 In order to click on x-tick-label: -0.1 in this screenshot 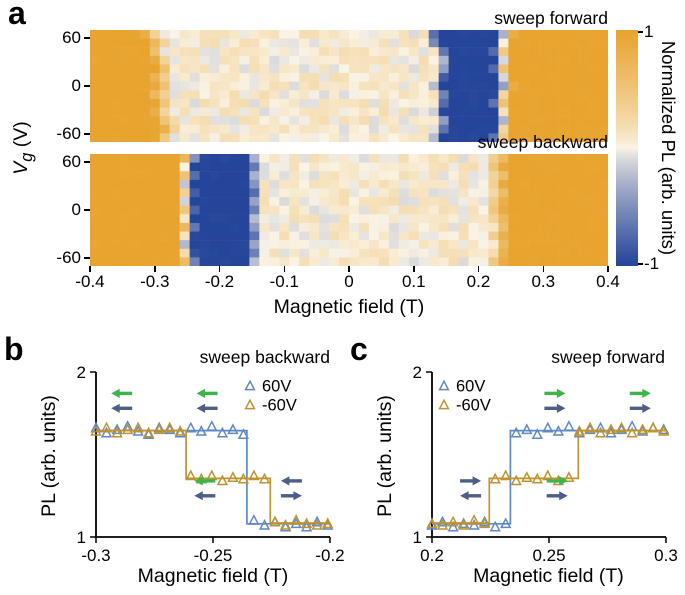, I will do `click(284, 281)`.